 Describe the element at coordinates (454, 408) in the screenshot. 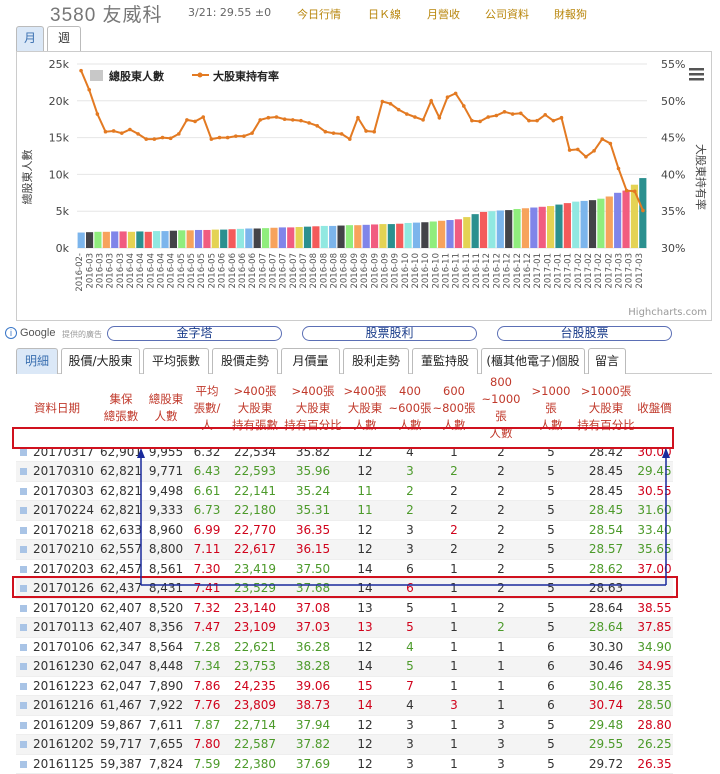

I see `column-header: 600 ~800張 人數` at that location.